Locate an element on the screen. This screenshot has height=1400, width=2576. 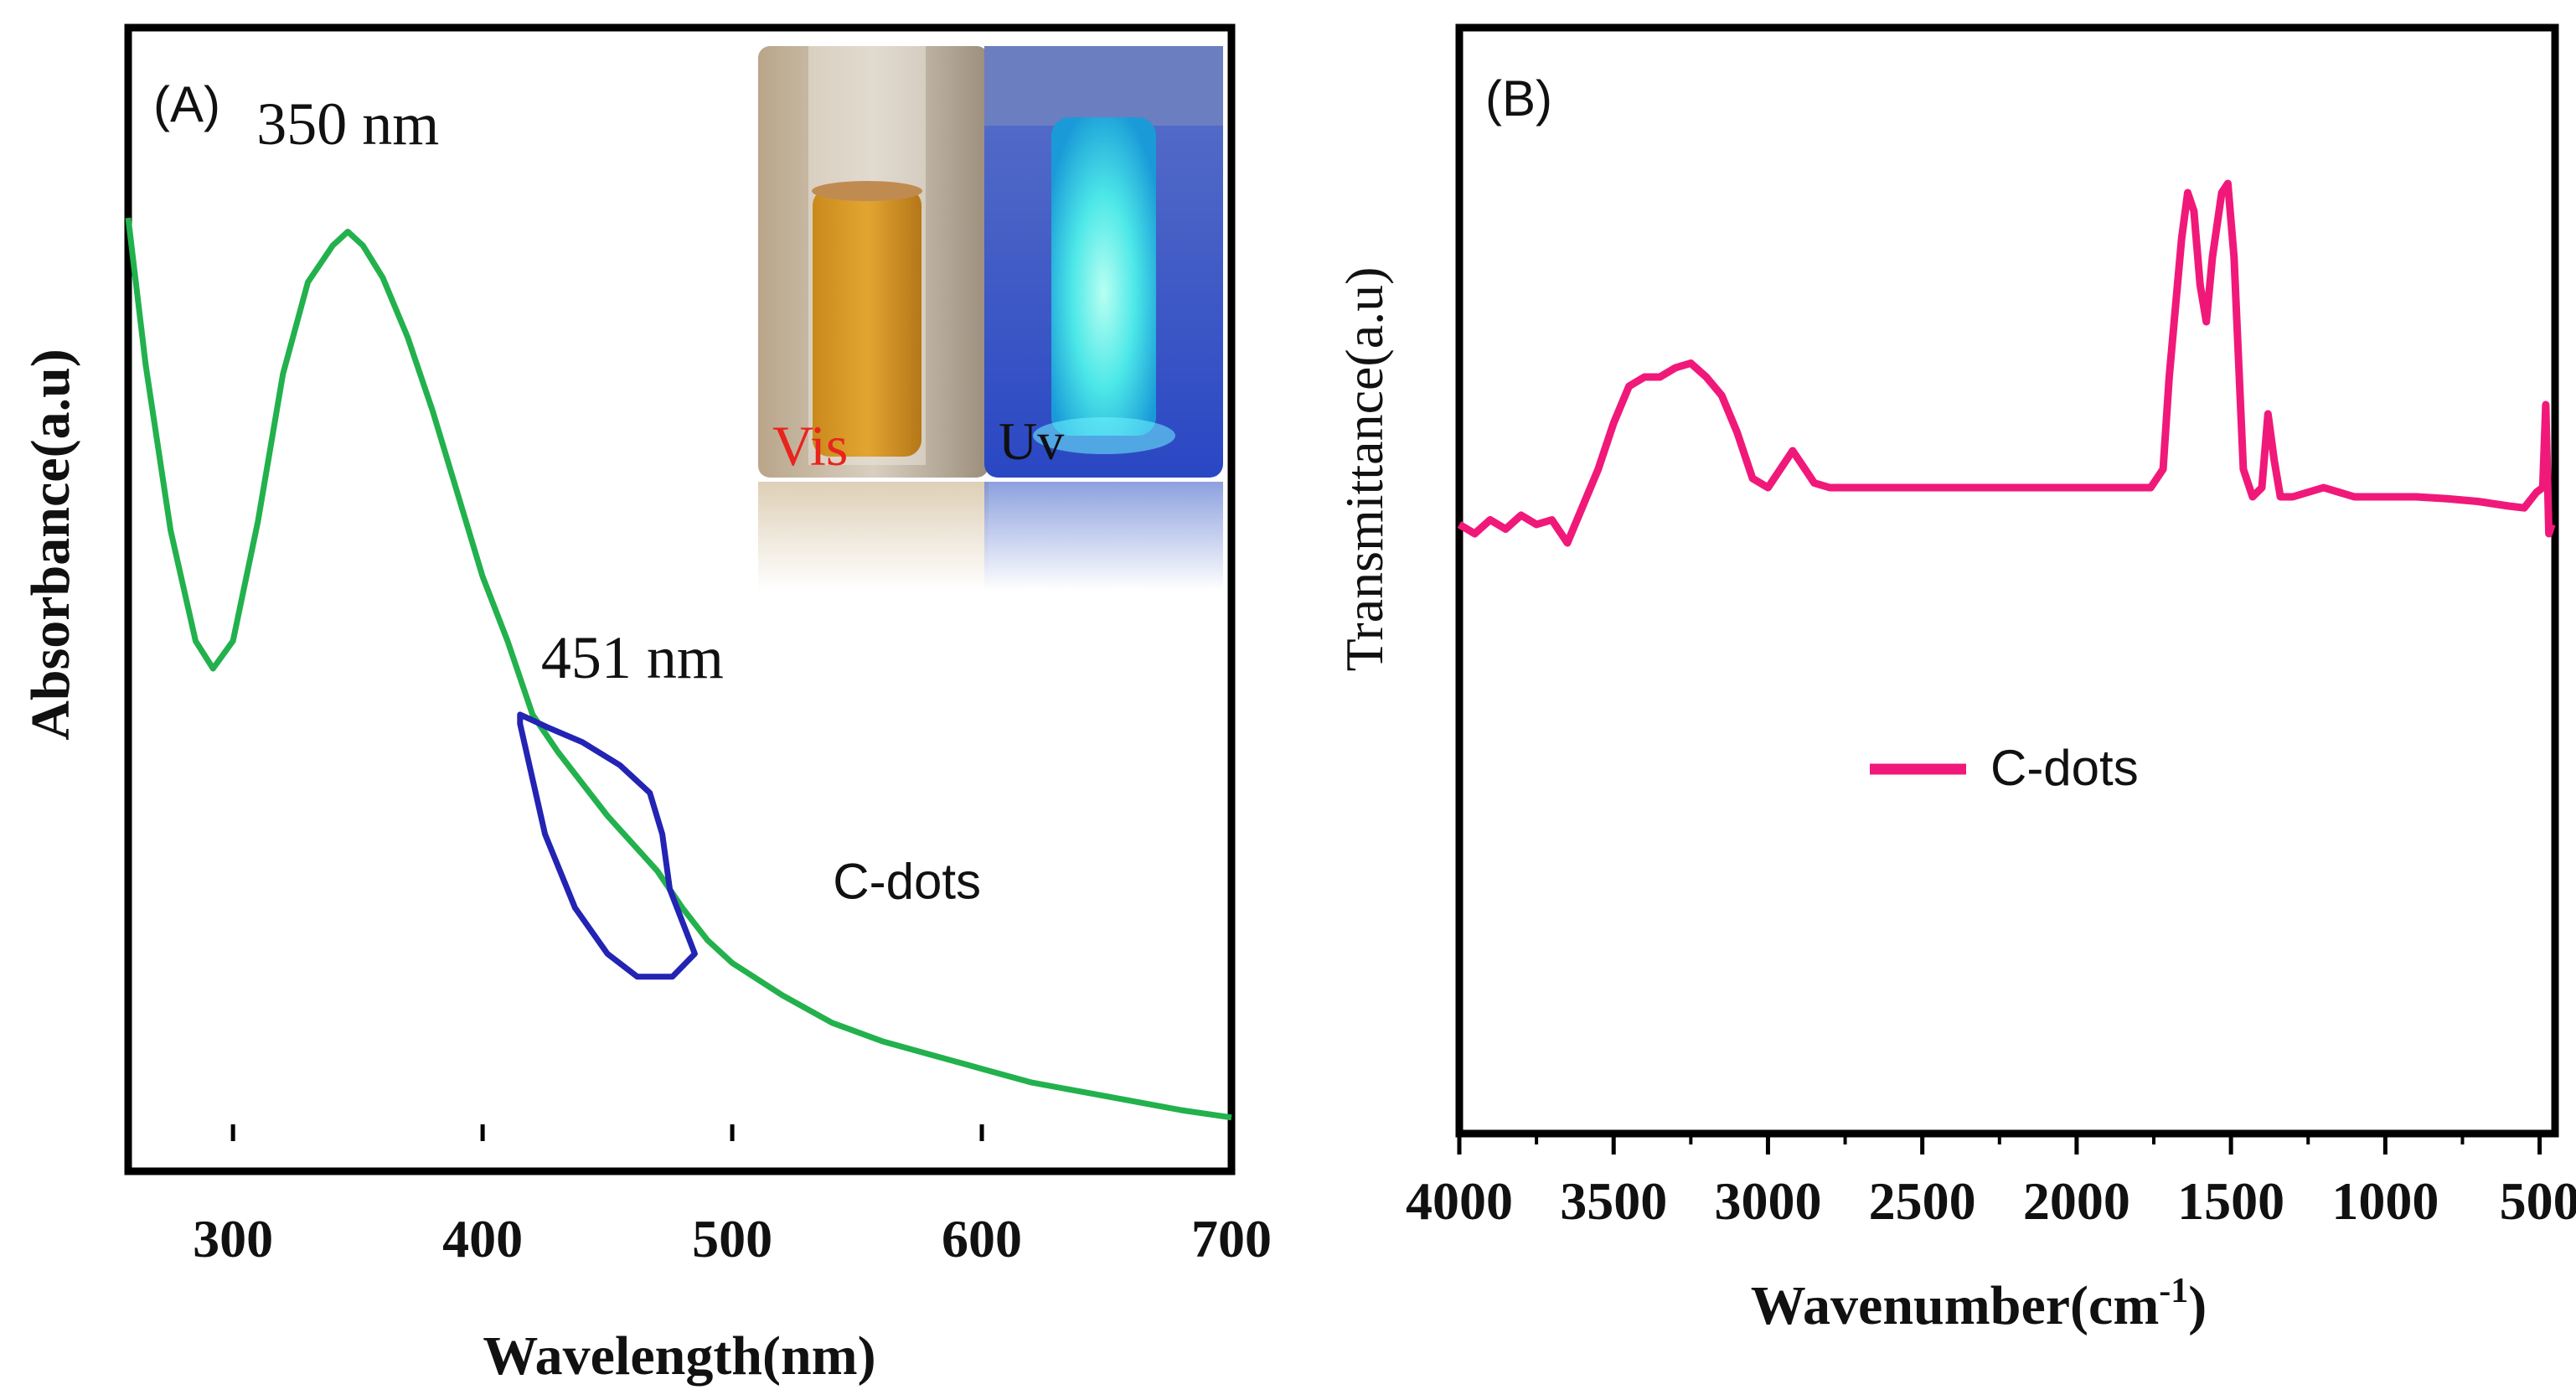
panel-b-ticks-layer: 4000 3500 3000 2500 2000 1500 1000 500 is located at coordinates (1991, 1182).